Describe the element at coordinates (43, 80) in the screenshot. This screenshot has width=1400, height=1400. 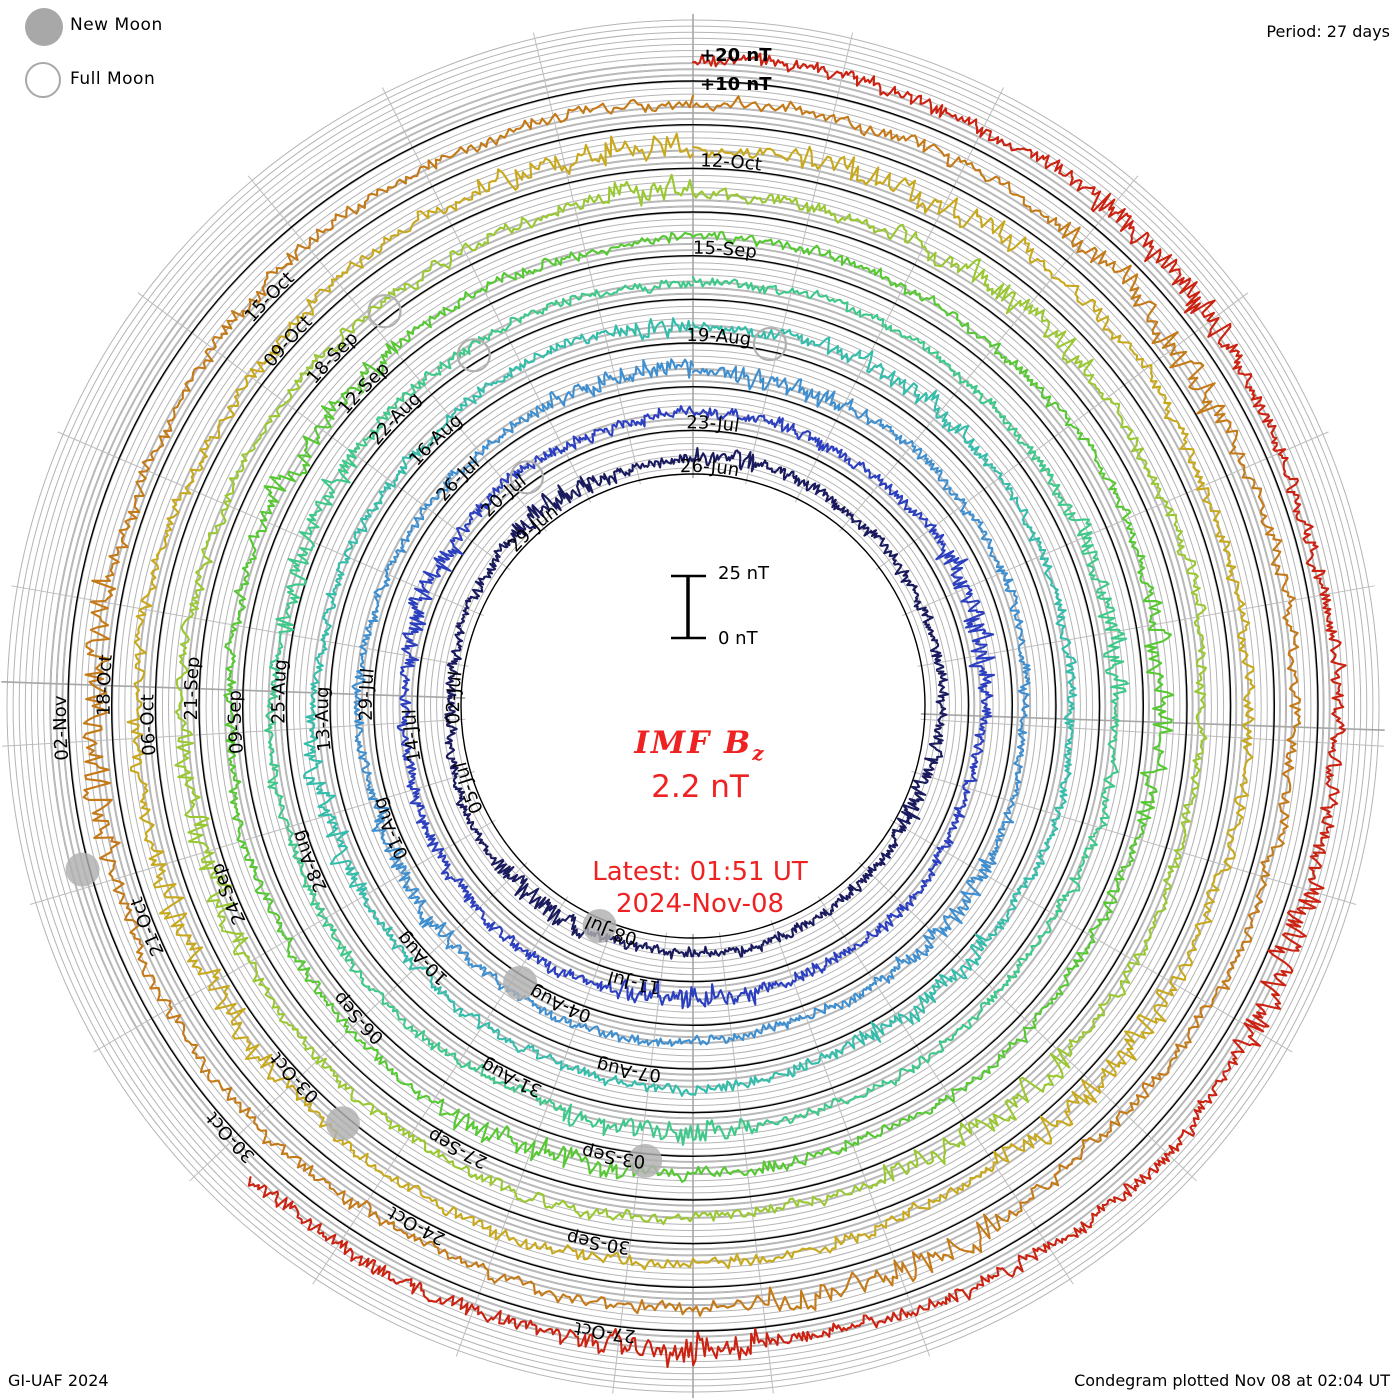
I see `full-moon-icon` at that location.